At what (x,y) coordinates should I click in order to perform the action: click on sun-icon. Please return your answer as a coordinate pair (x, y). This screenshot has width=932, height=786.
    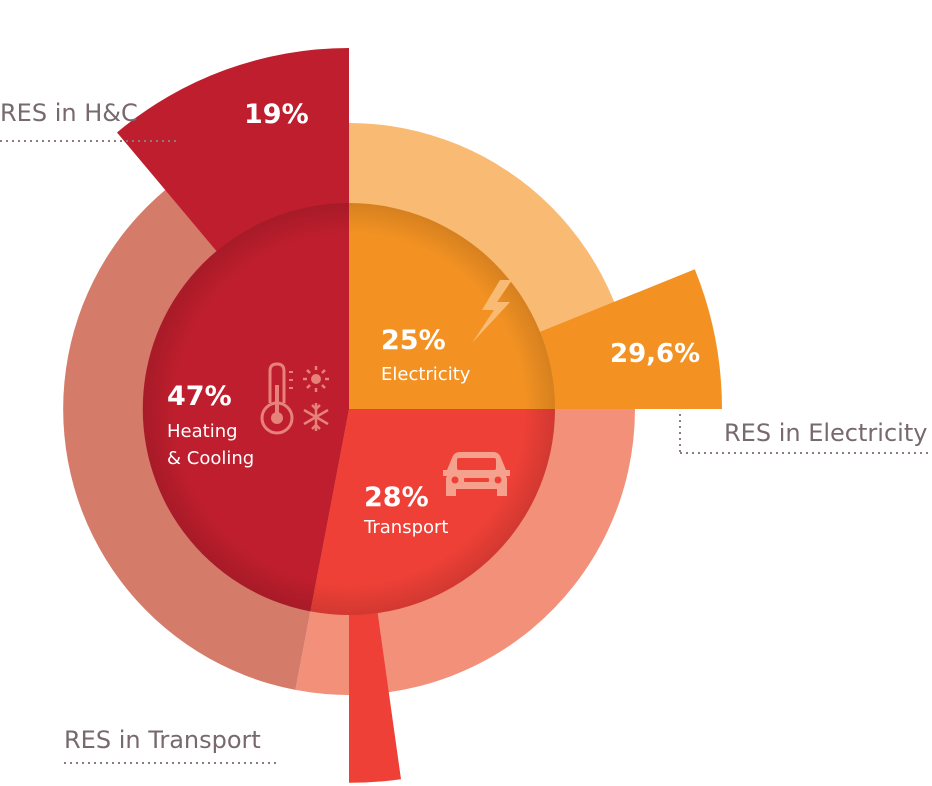
    Looking at the image, I should click on (316, 379).